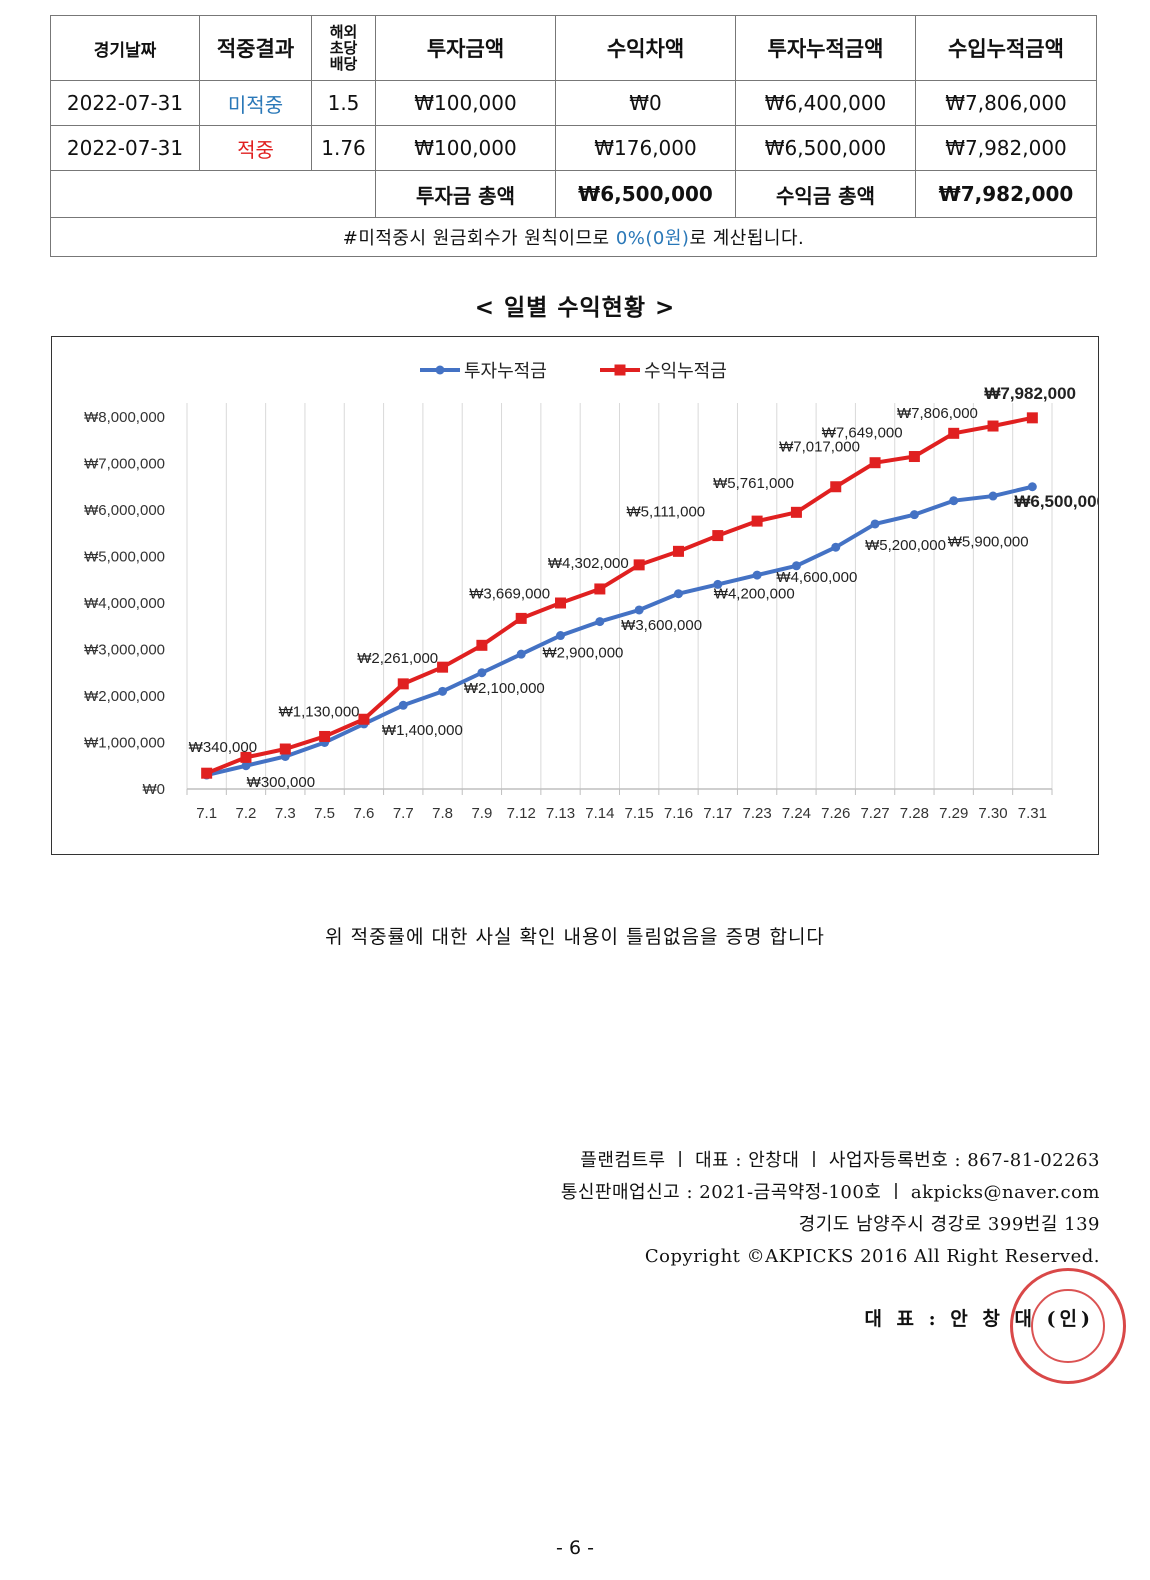  What do you see at coordinates (825, 48) in the screenshot?
I see `header-cum-invest: 투자누적금액` at bounding box center [825, 48].